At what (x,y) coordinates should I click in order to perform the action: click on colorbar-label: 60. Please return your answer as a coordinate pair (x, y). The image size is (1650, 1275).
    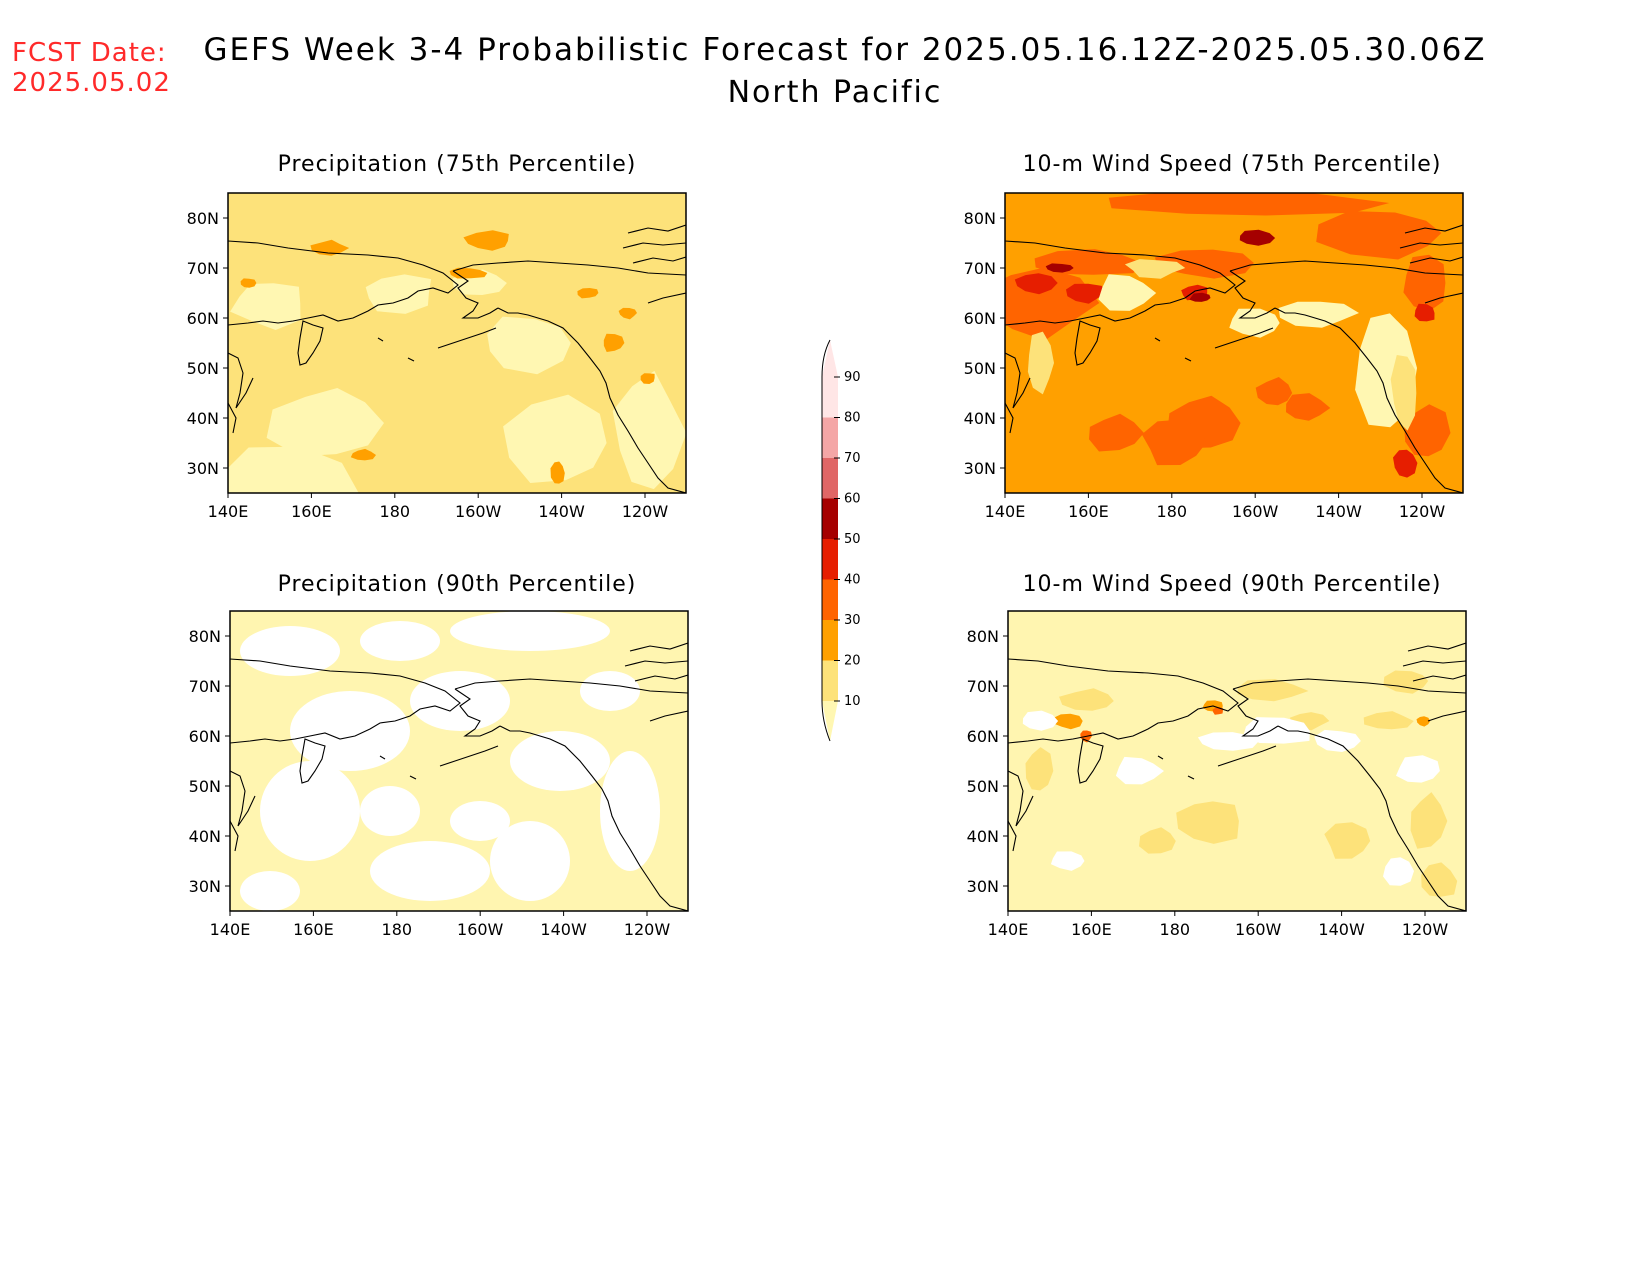
    Looking at the image, I should click on (852, 499).